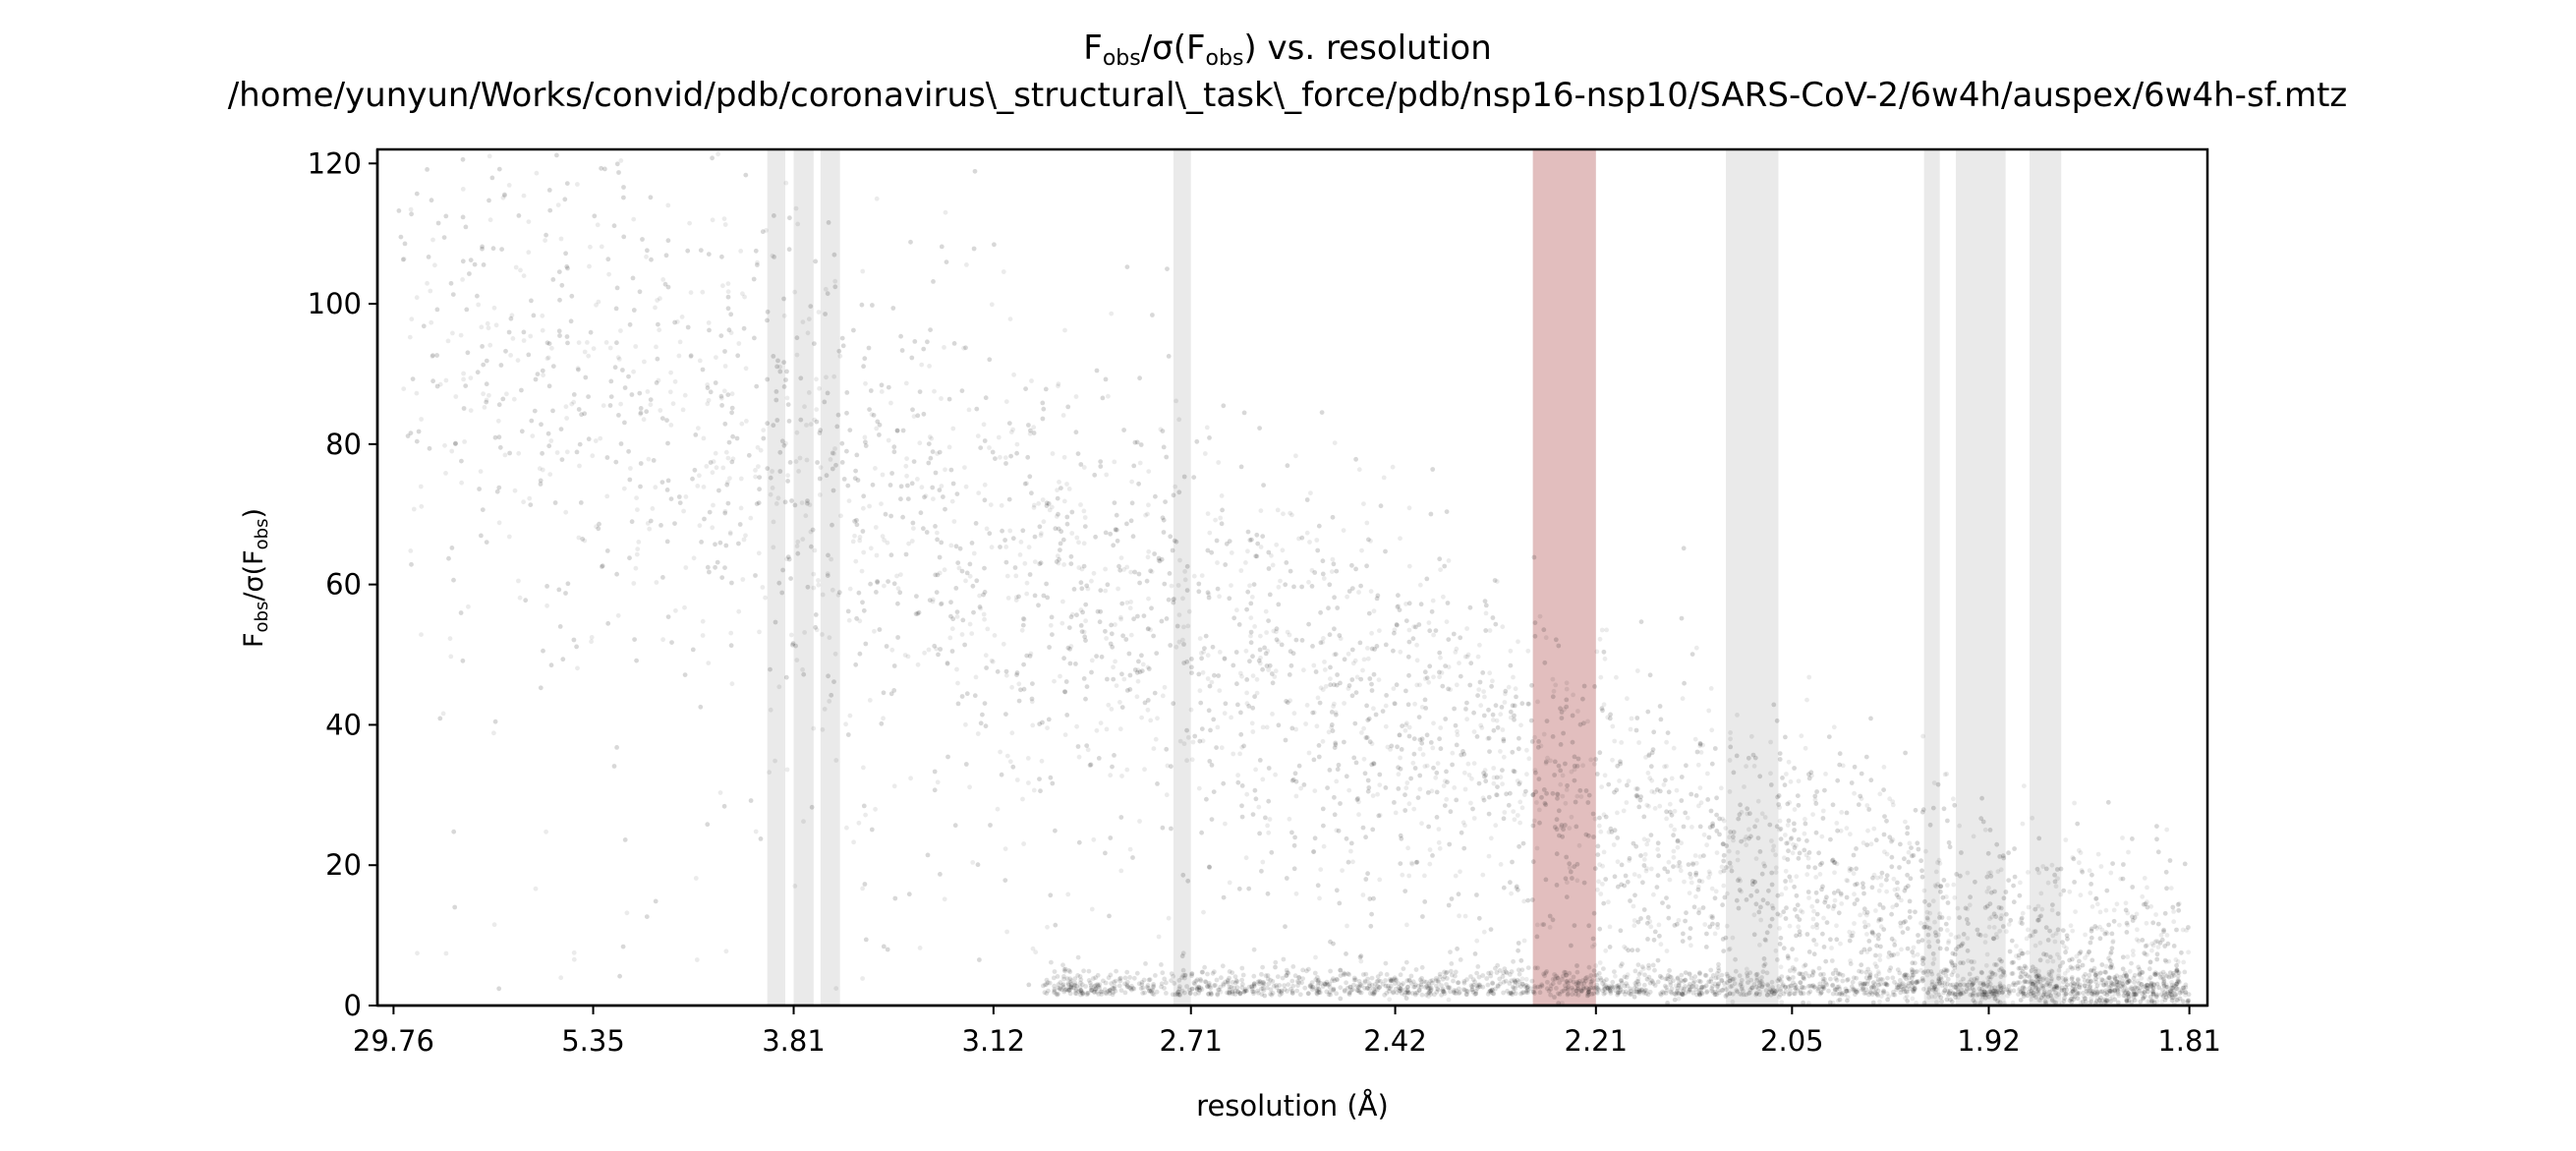 The width and height of the screenshot is (2576, 1151). What do you see at coordinates (830, 578) in the screenshot?
I see `ice-ring-band` at bounding box center [830, 578].